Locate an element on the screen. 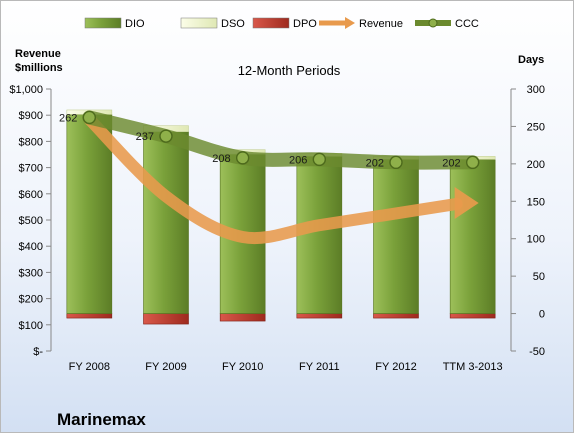  left-tick-label: $1,000 is located at coordinates (26, 90).